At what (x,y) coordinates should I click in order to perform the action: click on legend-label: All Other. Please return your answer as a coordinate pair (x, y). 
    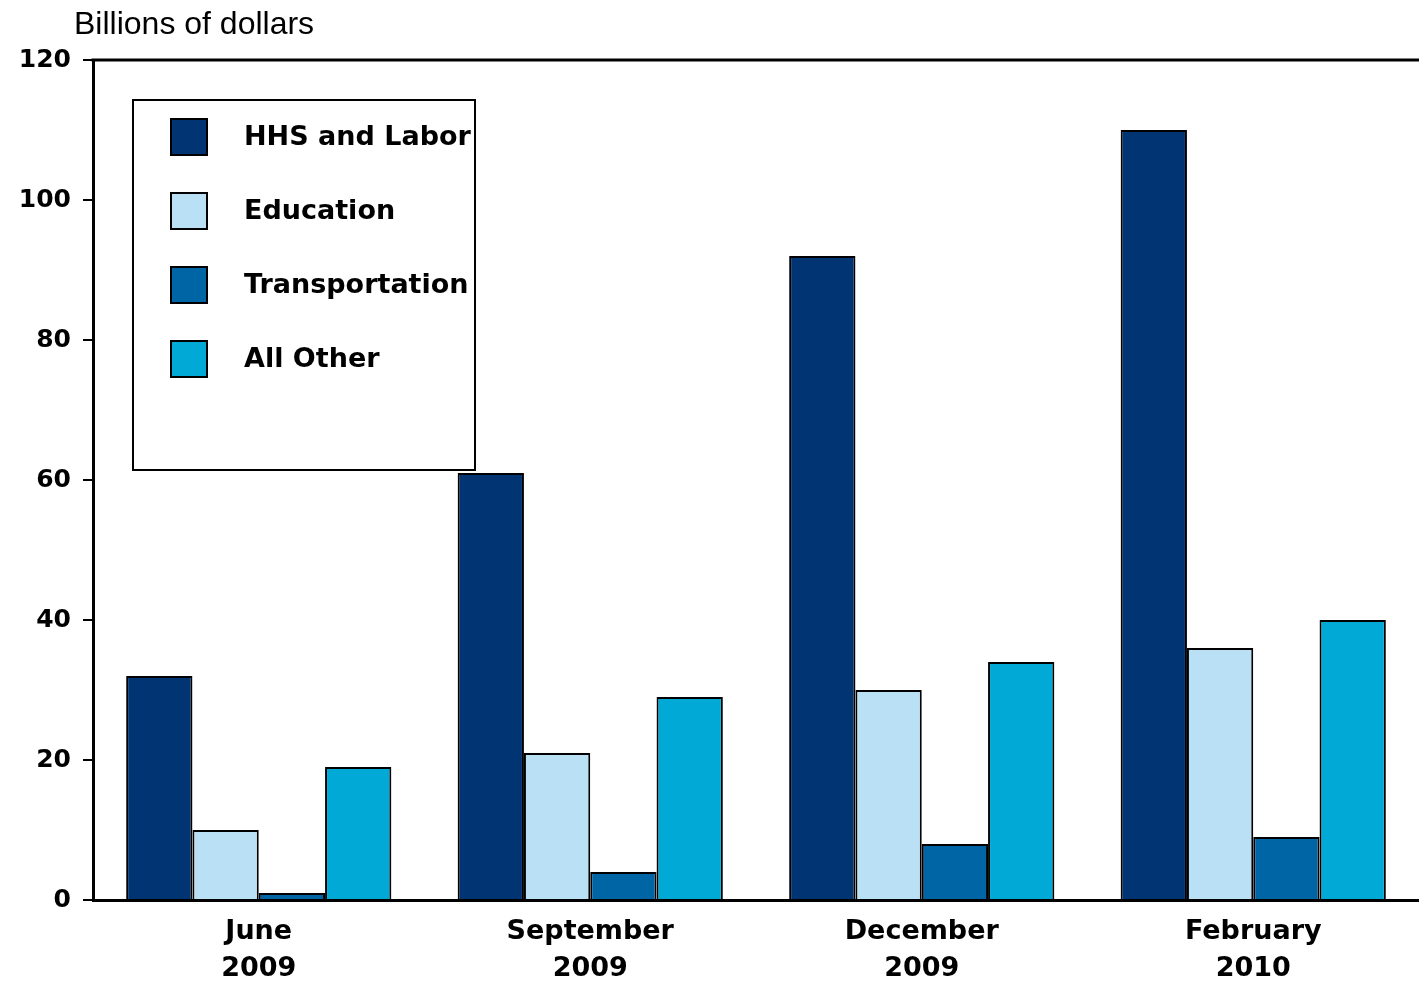
    Looking at the image, I should click on (312, 358).